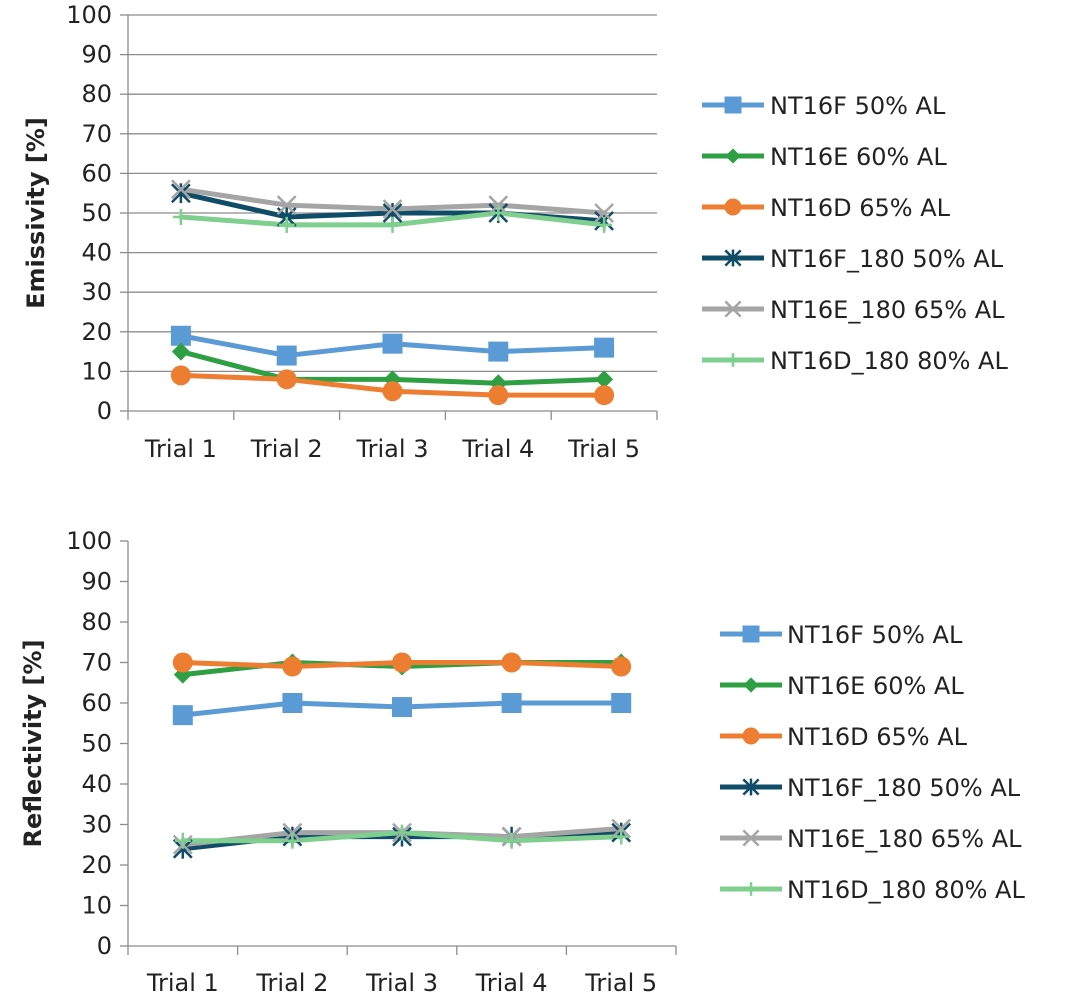 The width and height of the screenshot is (1074, 1006). I want to click on legend-item: NT16F 50% AL, so click(841, 635).